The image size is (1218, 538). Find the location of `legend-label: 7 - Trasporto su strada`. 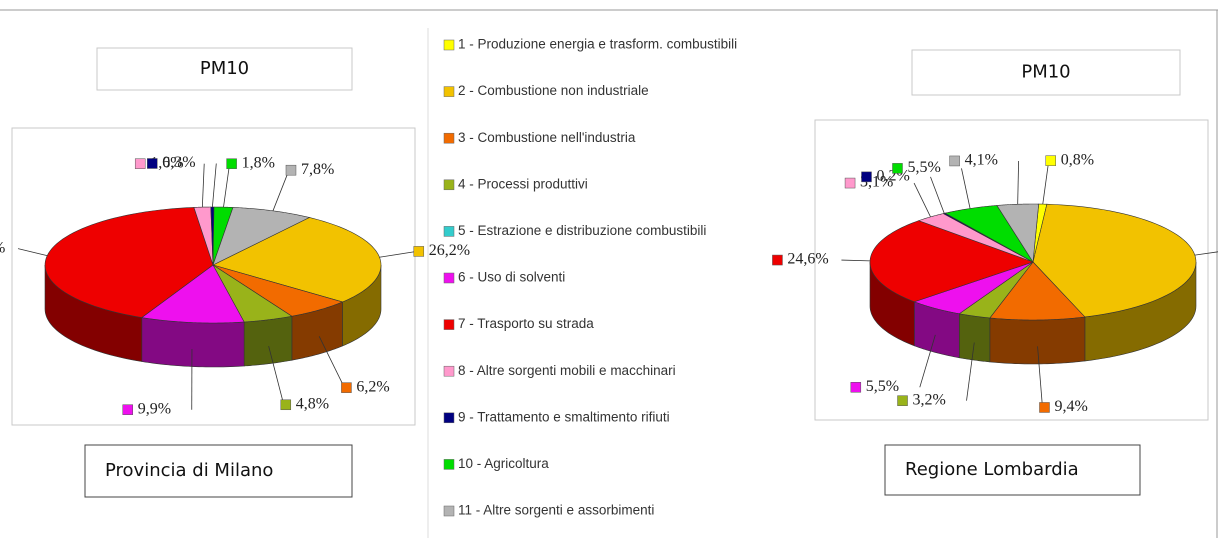

legend-label: 7 - Trasporto su strada is located at coordinates (526, 323).